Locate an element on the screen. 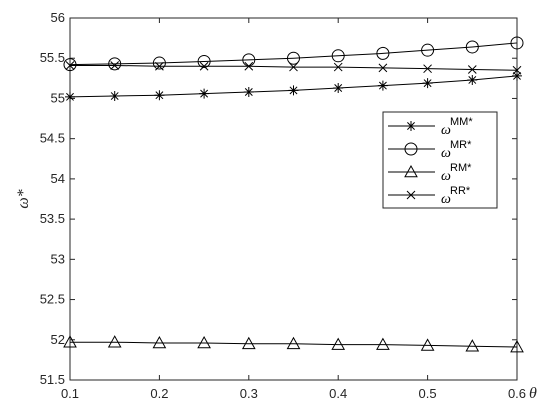  series-mm is located at coordinates (293, 86).